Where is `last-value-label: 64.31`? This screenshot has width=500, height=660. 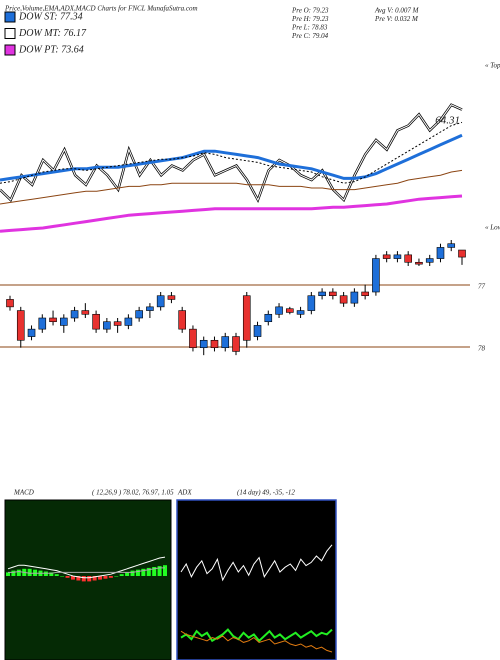
last-value-label: 64.31 is located at coordinates (447, 121).